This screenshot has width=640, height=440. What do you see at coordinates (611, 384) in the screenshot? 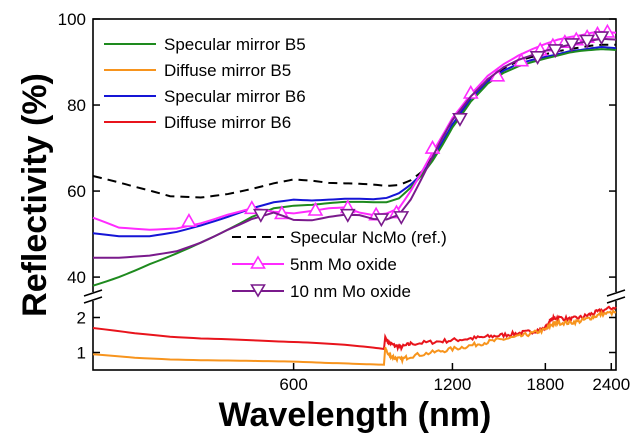
I see `x-tick-label: 2400` at bounding box center [611, 384].